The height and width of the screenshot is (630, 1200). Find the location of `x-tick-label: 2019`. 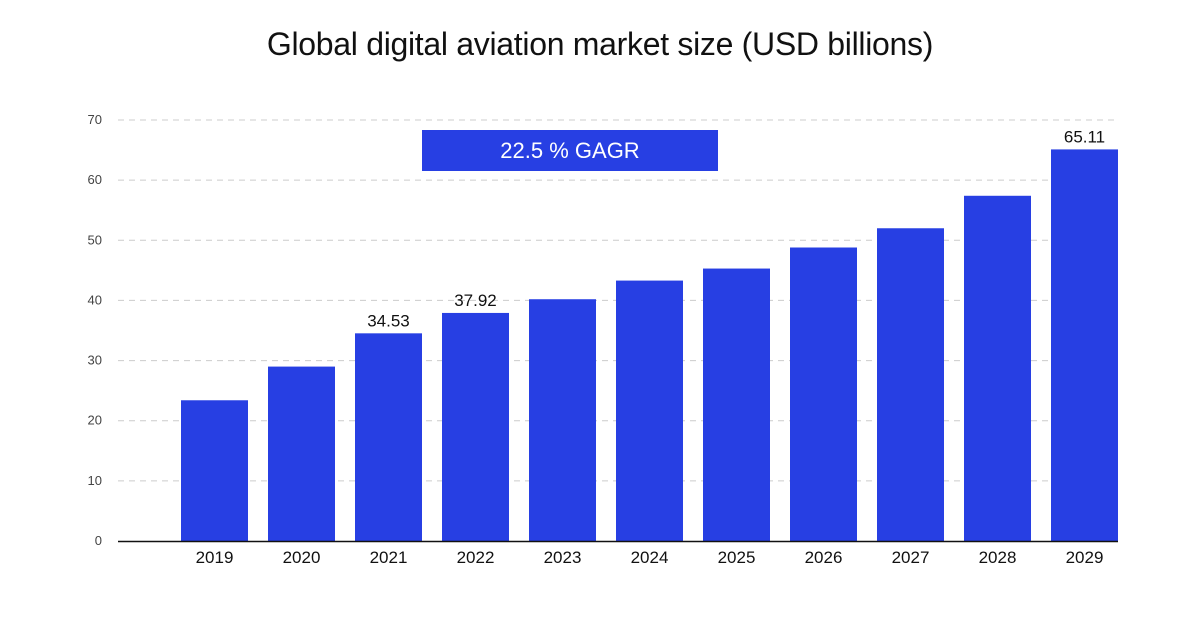

x-tick-label: 2019 is located at coordinates (215, 557).